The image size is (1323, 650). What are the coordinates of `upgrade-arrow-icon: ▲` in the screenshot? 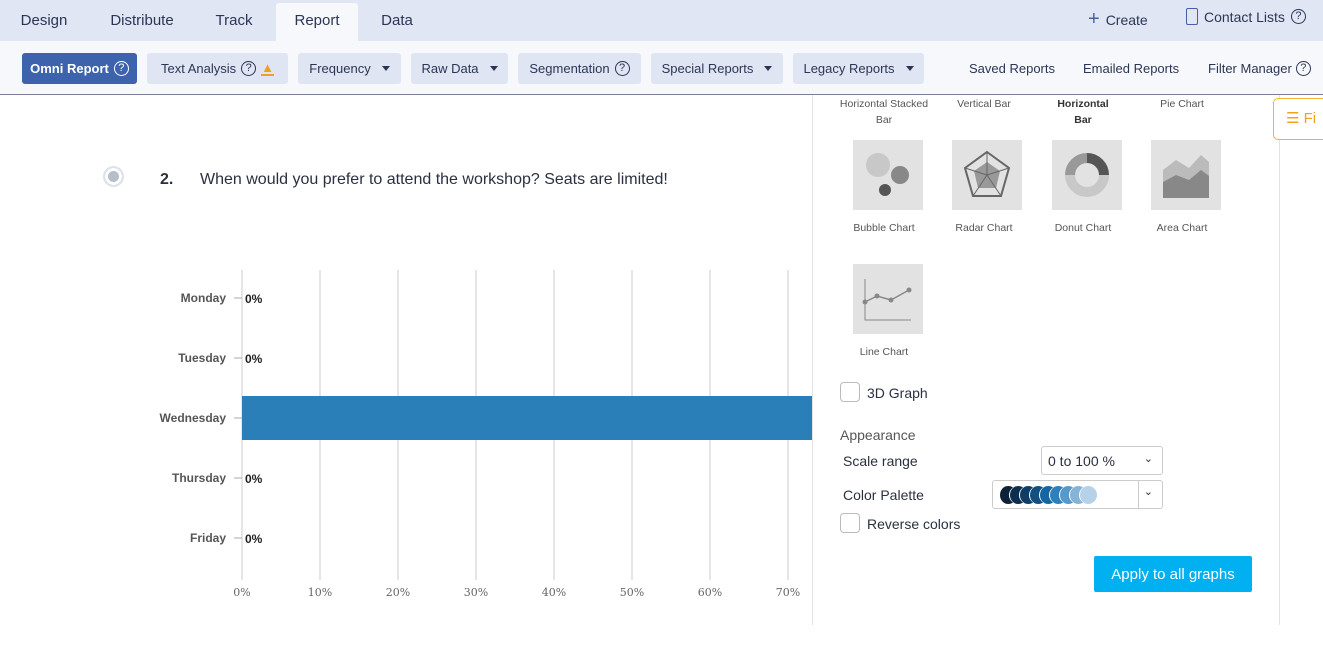 It's located at (268, 68).